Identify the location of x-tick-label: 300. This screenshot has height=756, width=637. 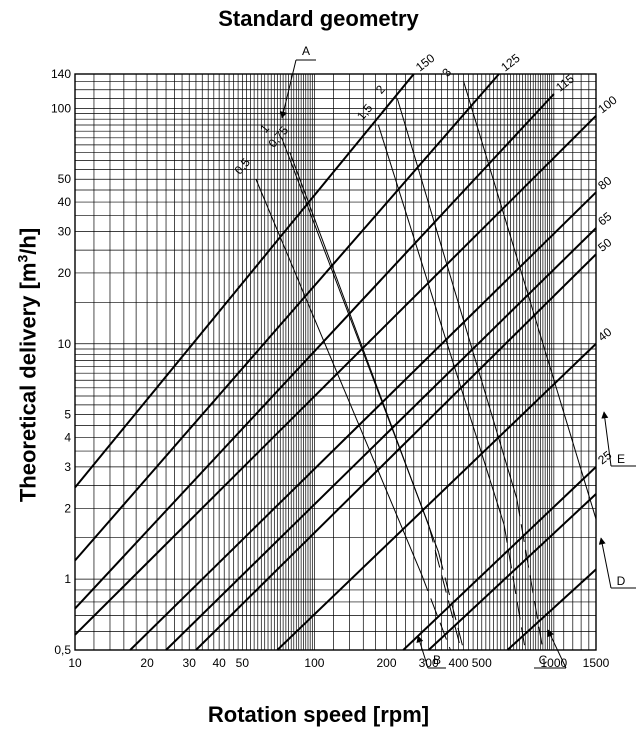
(429, 663).